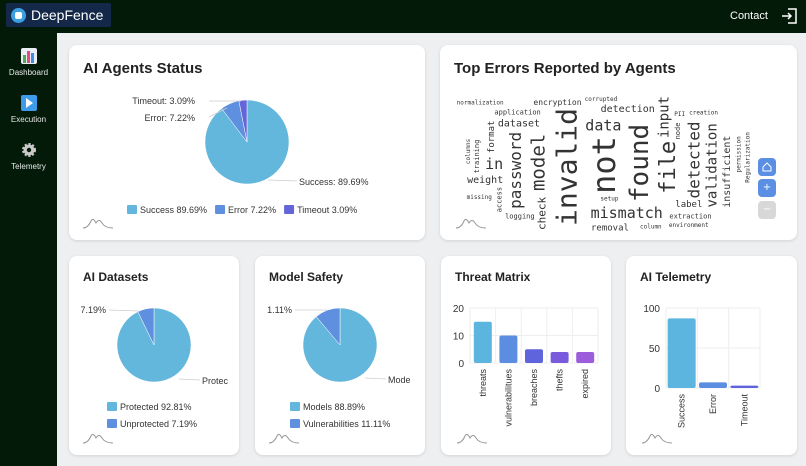  What do you see at coordinates (334, 407) in the screenshot?
I see `legend-item: Models 88.89%` at bounding box center [334, 407].